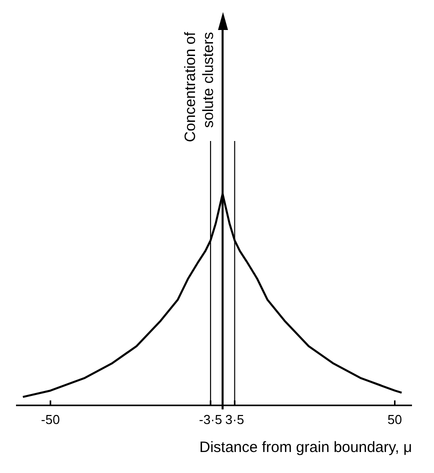  What do you see at coordinates (395, 419) in the screenshot?
I see `x-tick-label: 50` at bounding box center [395, 419].